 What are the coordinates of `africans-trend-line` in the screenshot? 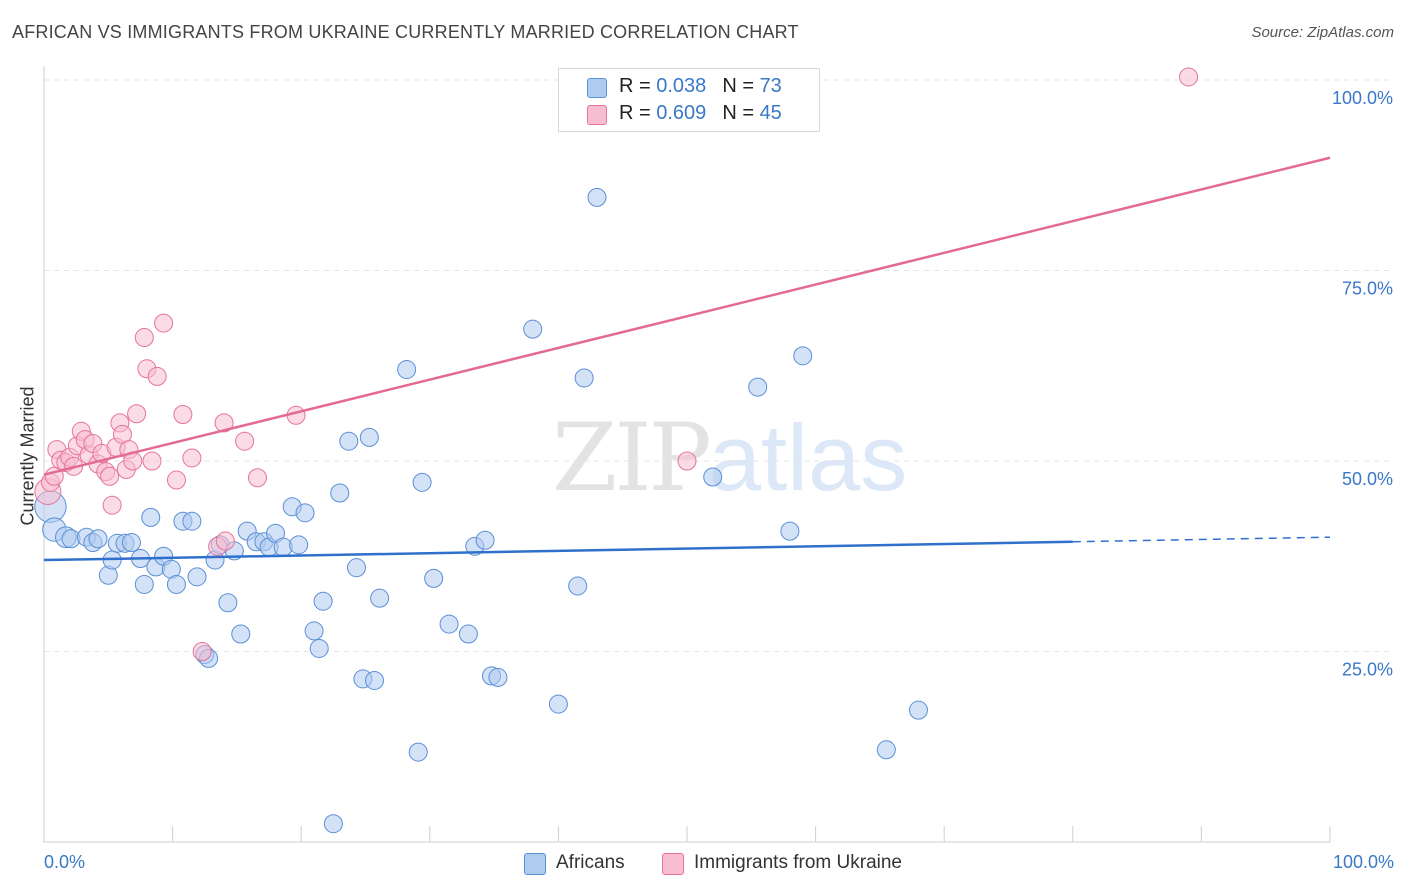 It's located at (558, 551).